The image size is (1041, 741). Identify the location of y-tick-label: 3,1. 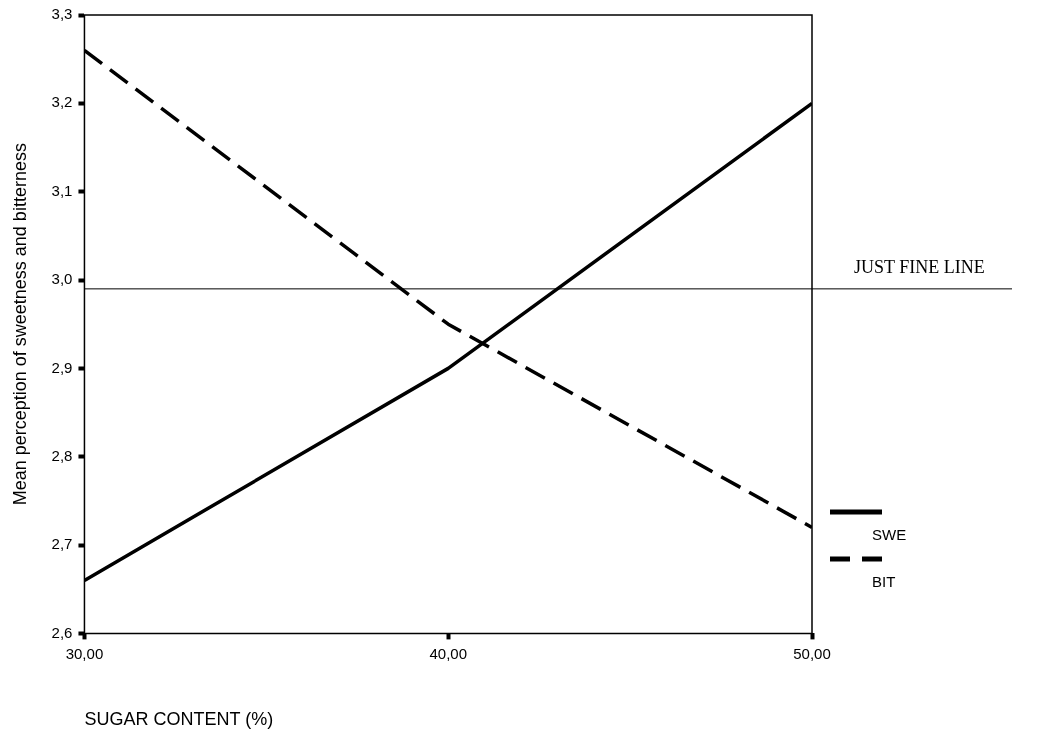
(62, 190).